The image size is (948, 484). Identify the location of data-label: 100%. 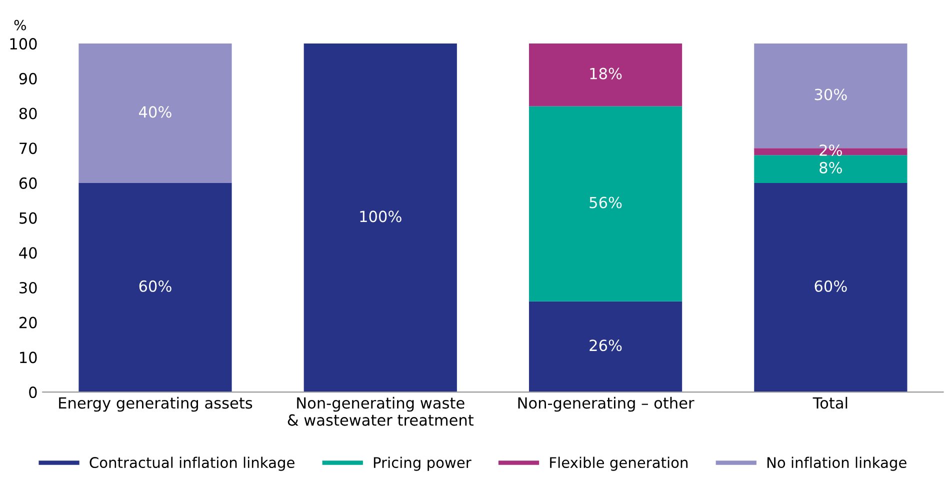
(381, 216).